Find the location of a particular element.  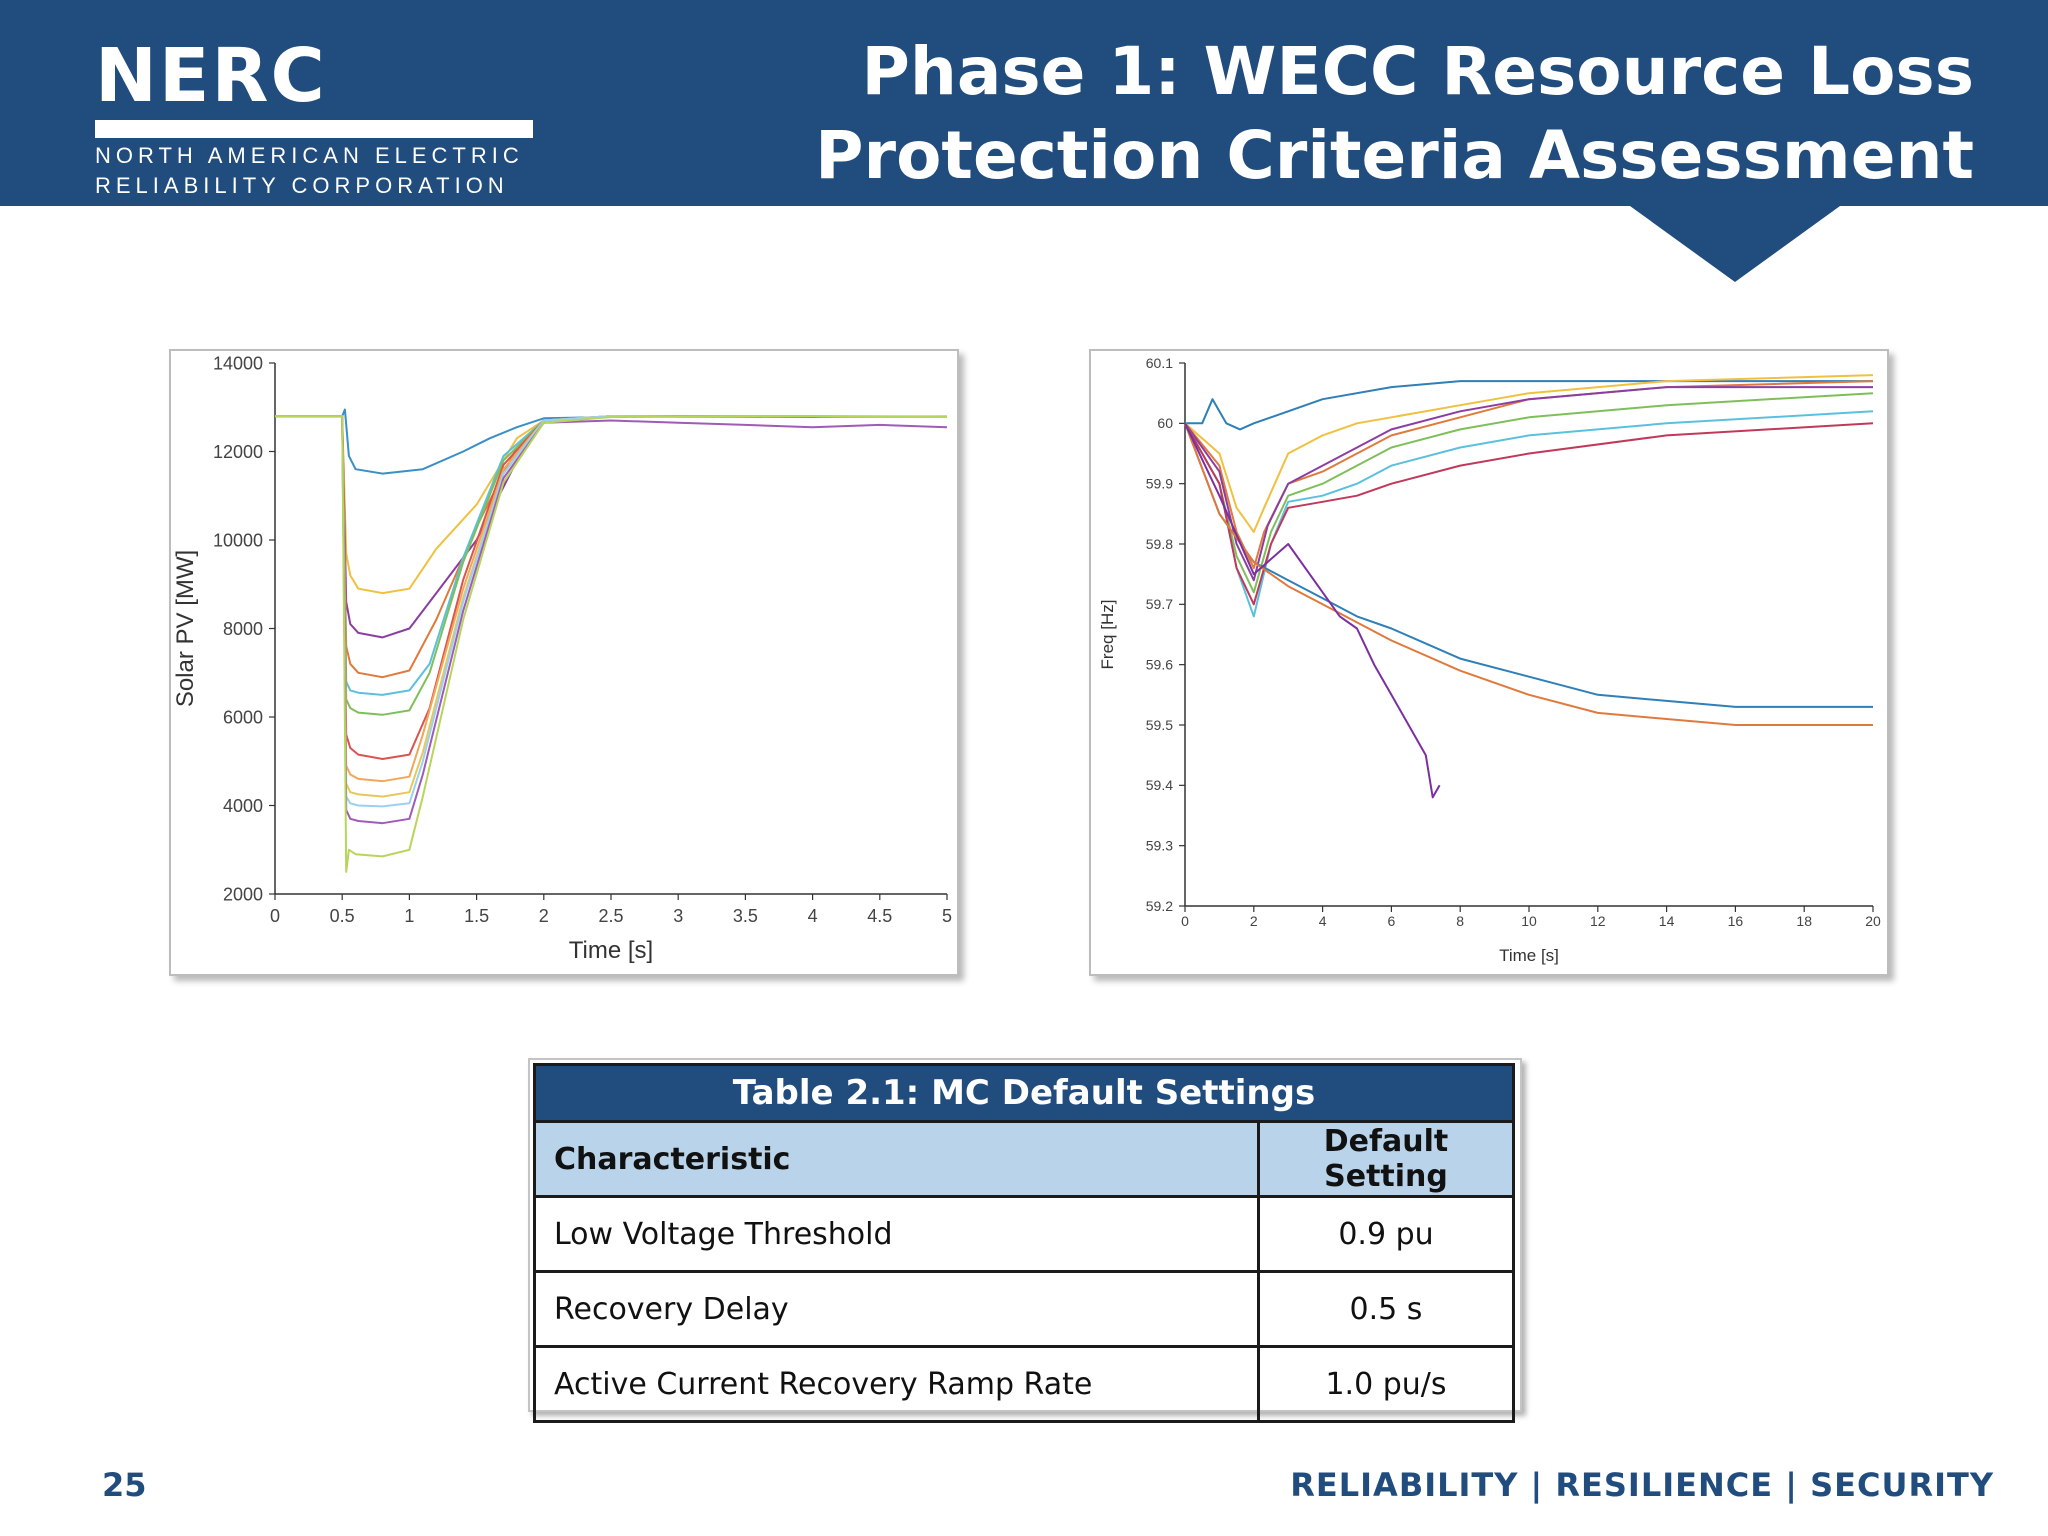

x-tick-label: 10 is located at coordinates (1529, 921).